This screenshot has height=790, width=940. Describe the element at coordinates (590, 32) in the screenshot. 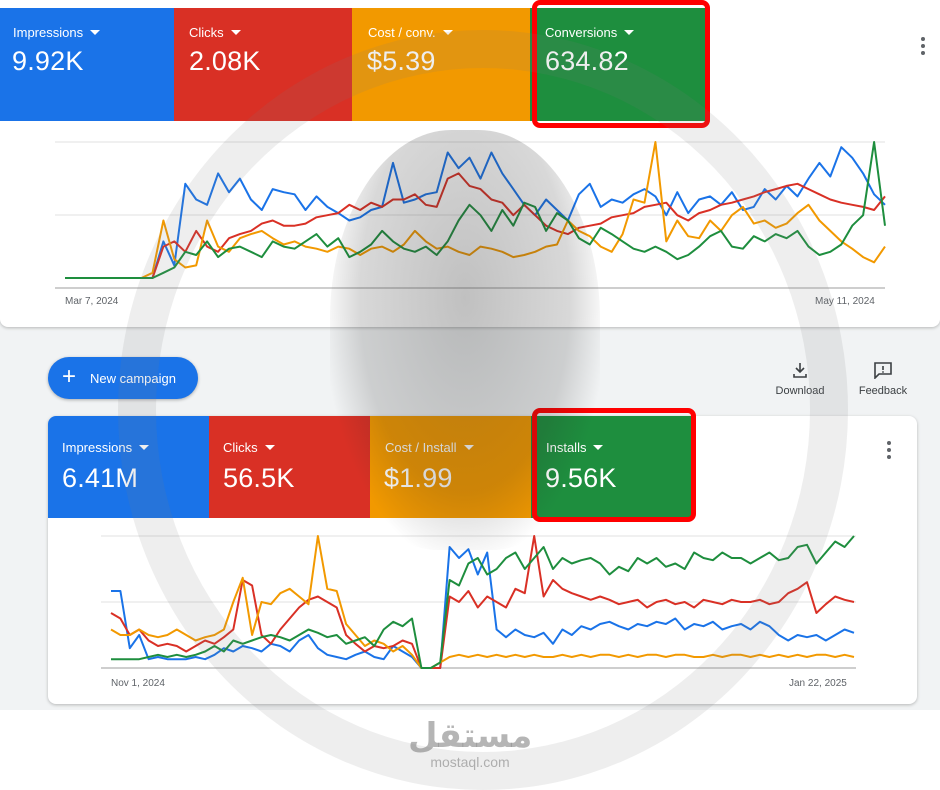

I see `metric-label: Conversions` at that location.